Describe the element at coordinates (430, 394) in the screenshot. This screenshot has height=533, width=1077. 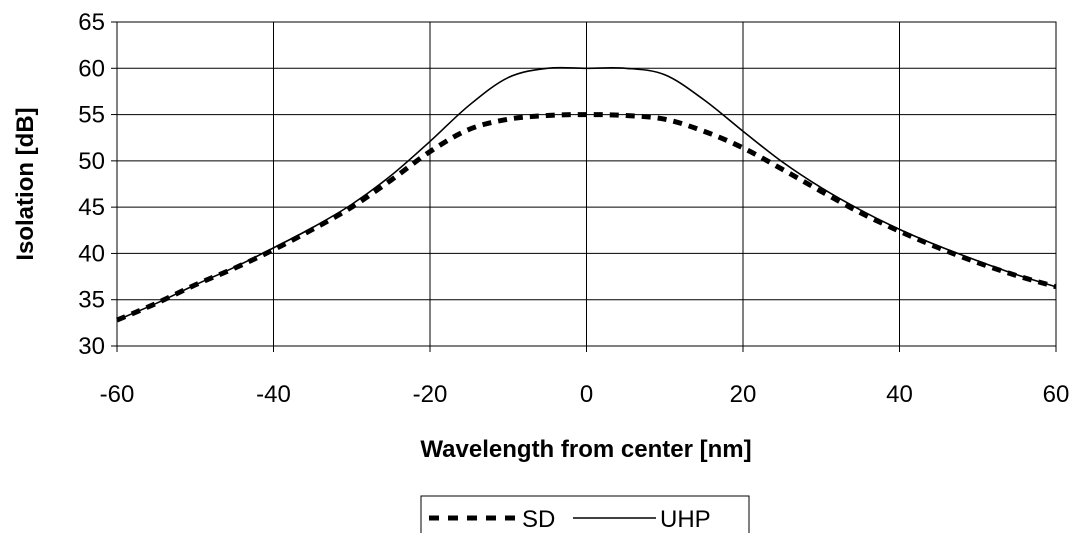
I see `x-tick-label: -20` at that location.